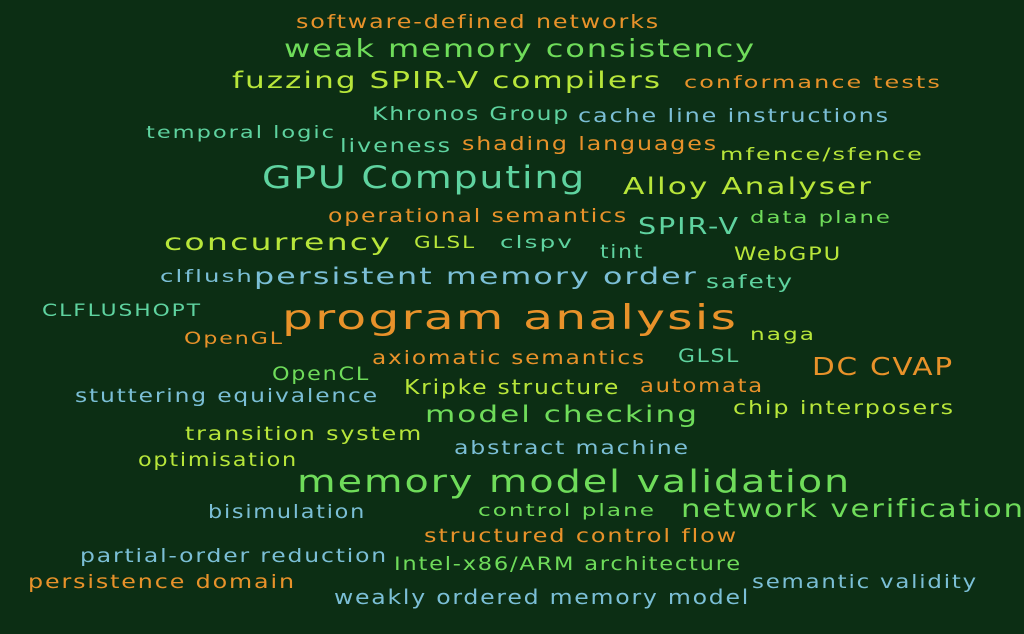  I want to click on word-data-plane: data plane, so click(821, 217).